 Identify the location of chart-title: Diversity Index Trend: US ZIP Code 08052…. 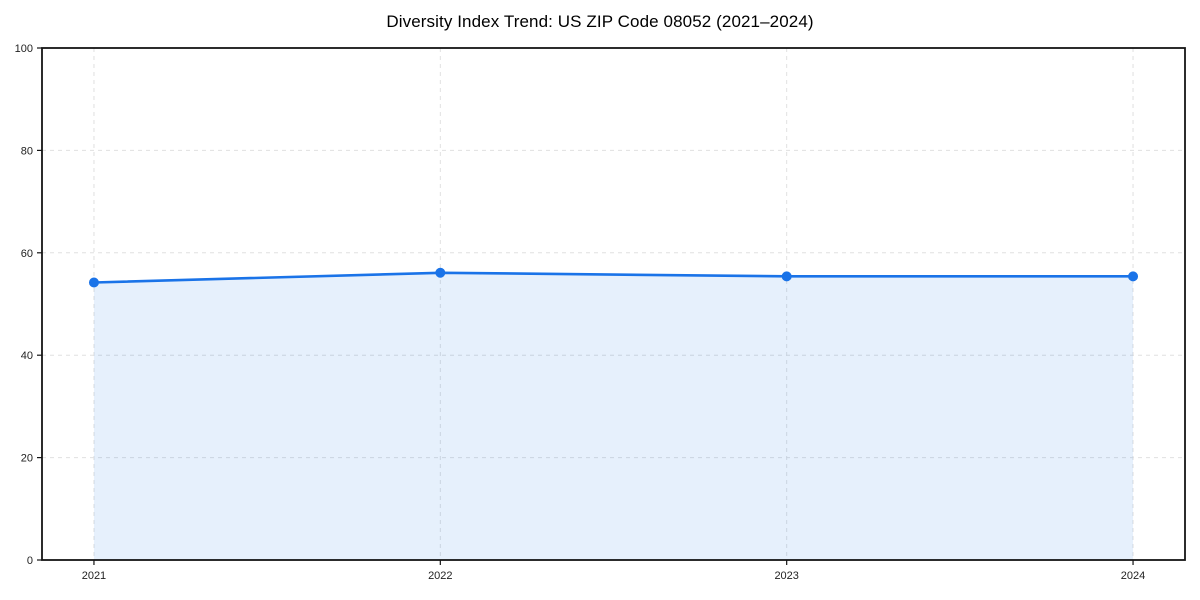
(600, 21).